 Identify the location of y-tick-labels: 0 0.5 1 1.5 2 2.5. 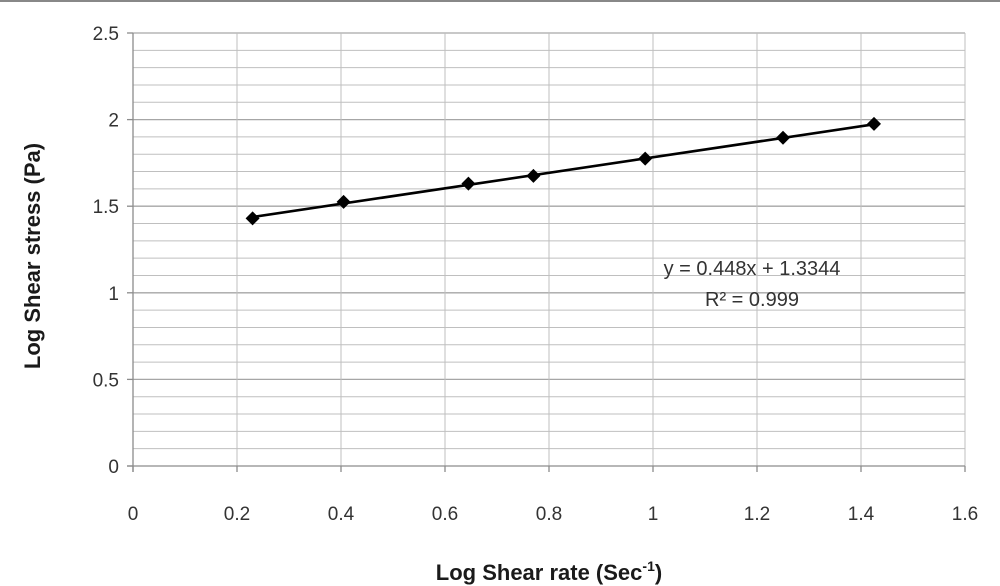
(106, 251).